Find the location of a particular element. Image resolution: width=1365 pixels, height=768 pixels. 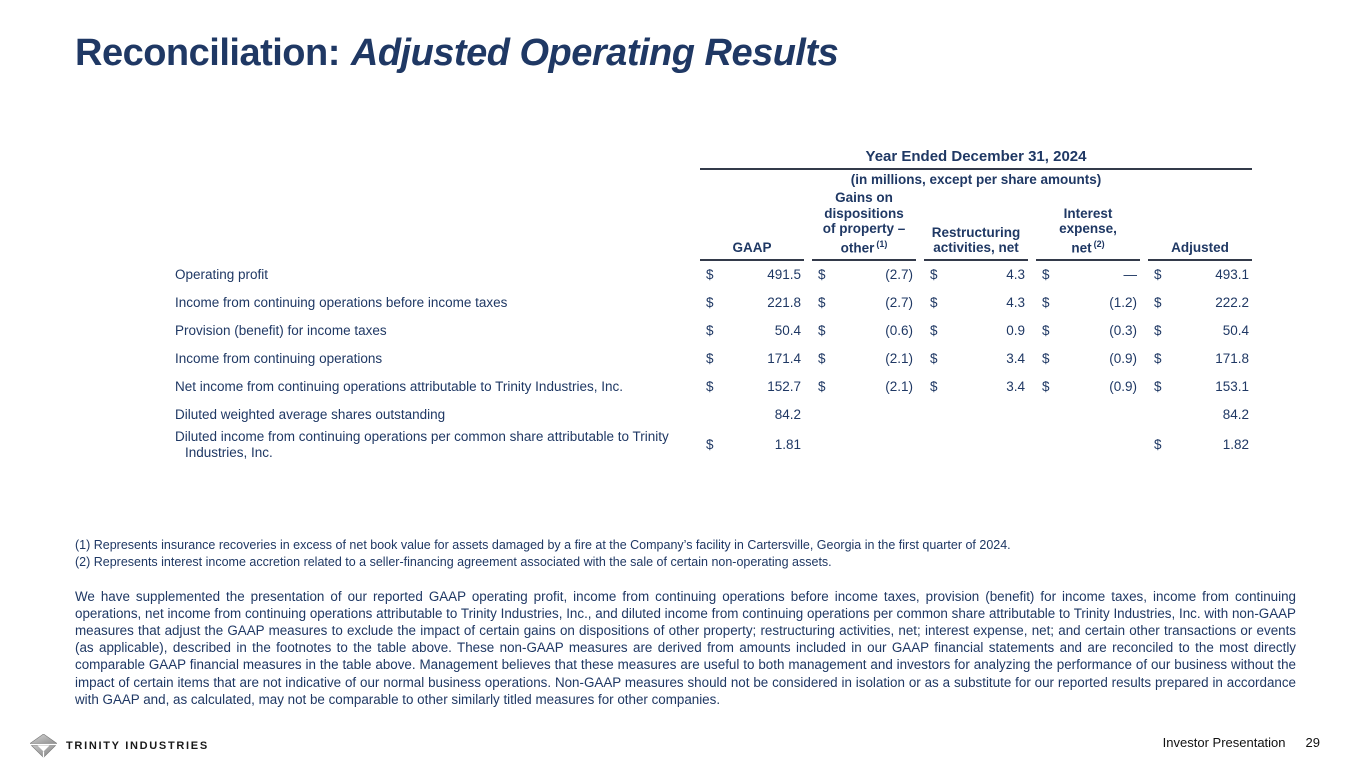

table-cell: $50.4 is located at coordinates (1200, 330).